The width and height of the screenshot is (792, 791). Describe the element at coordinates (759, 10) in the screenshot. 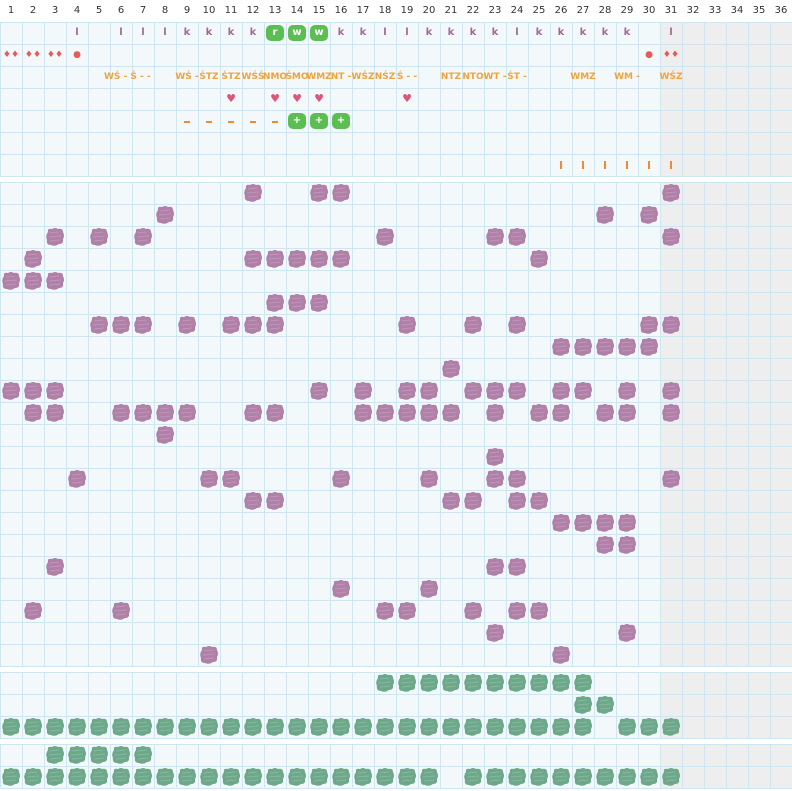

I see `column-header: 35` at that location.